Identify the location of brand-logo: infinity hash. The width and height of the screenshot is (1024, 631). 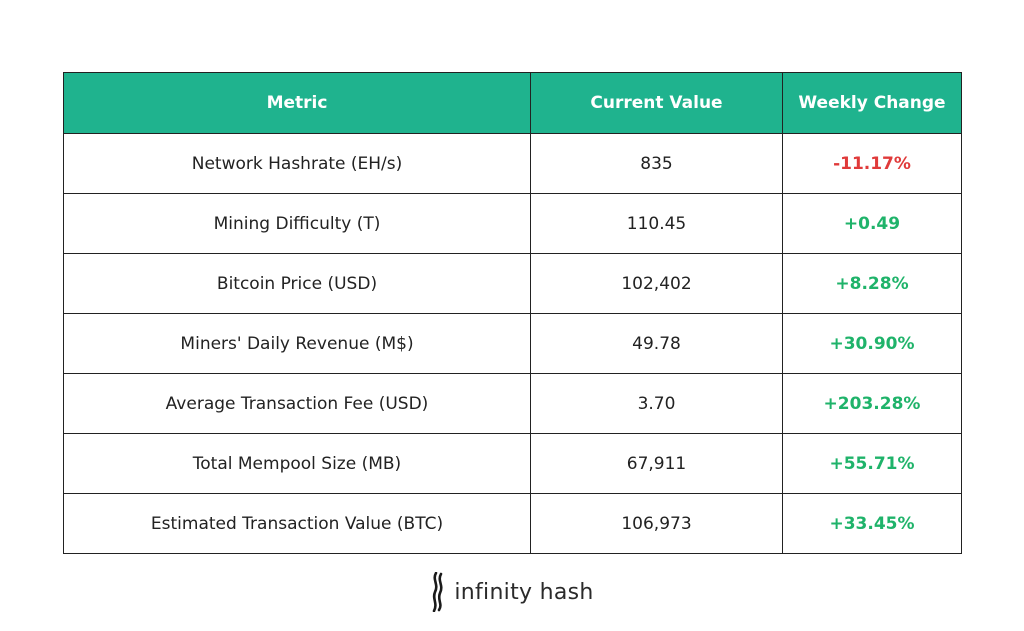
(512, 592).